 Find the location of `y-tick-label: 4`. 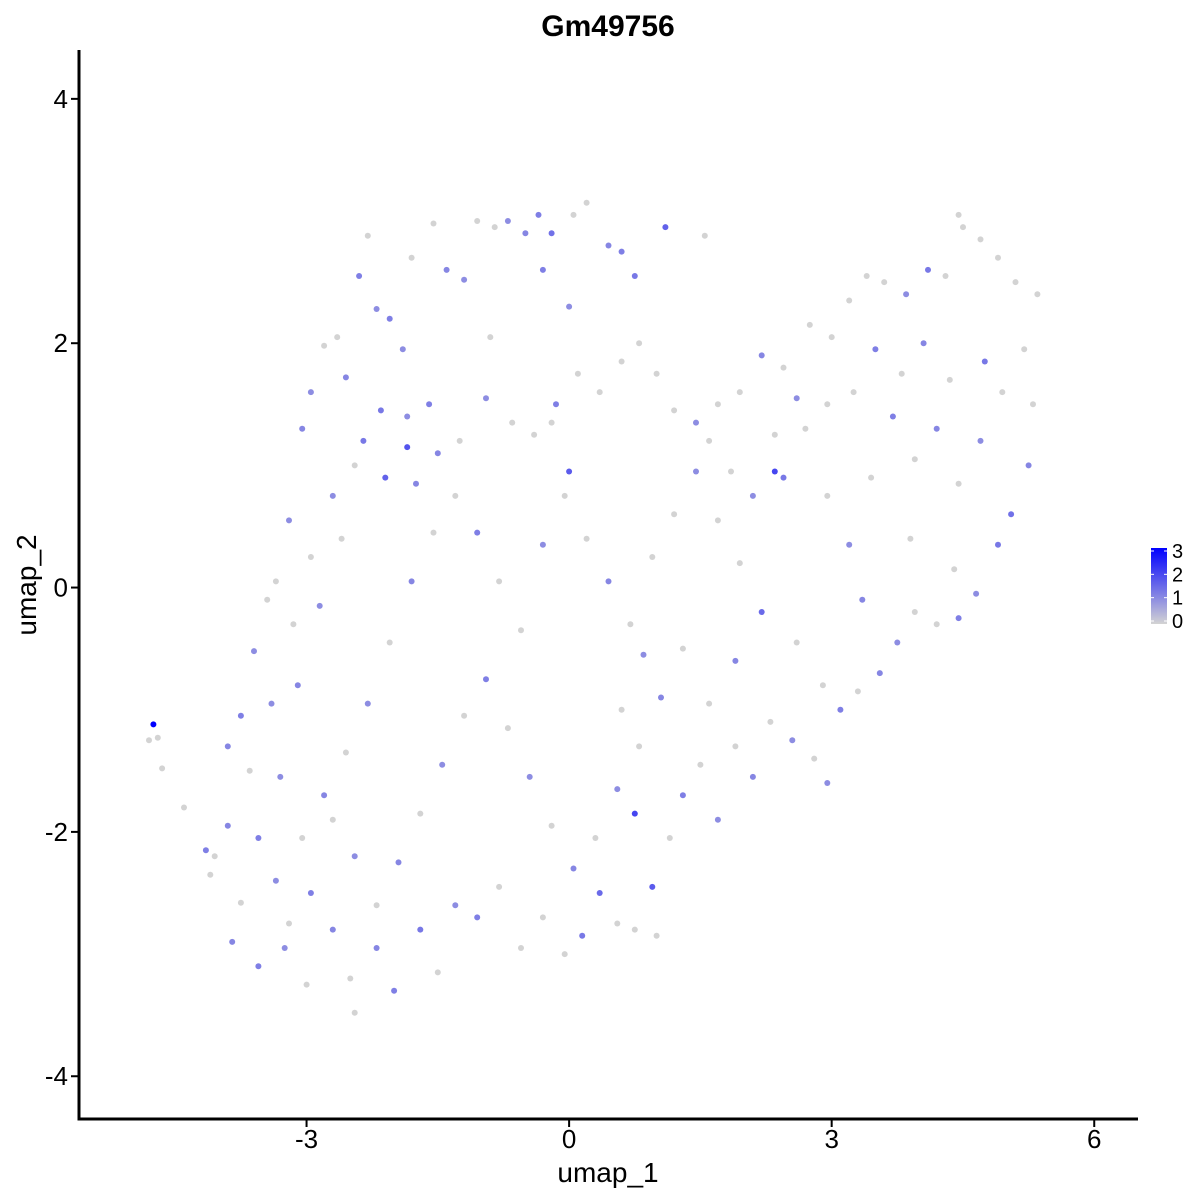

y-tick-label: 4 is located at coordinates (61, 99).